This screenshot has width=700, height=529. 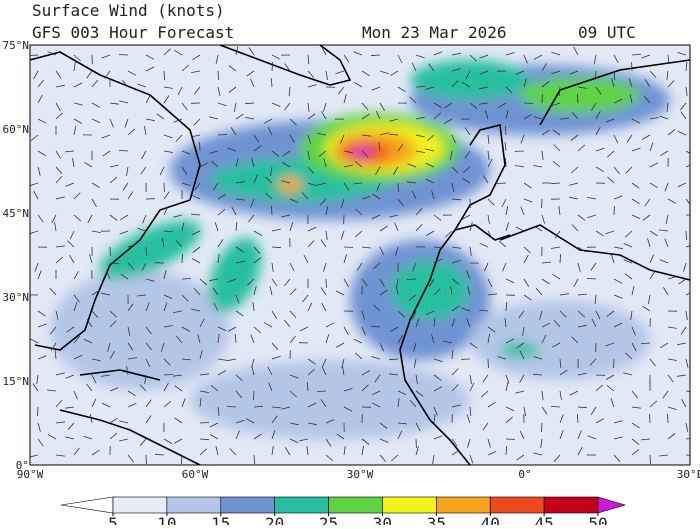 I want to click on lon-label: 0°, so click(x=524, y=474).